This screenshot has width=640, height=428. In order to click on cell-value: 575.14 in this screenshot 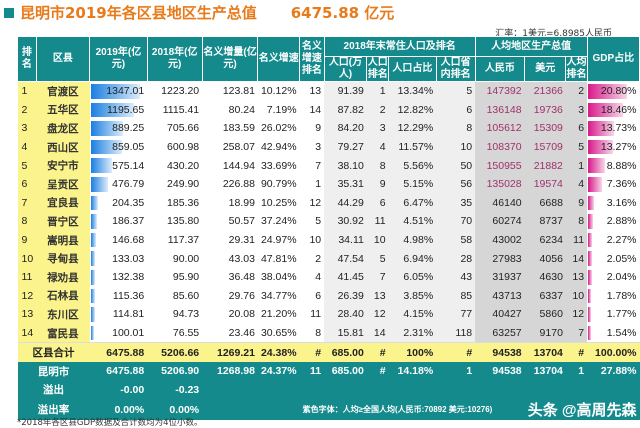, I will do `click(128, 165)`.